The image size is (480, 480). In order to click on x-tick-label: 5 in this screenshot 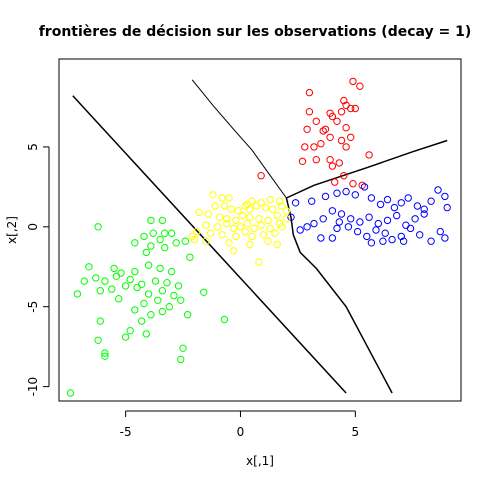, I will do `click(356, 432)`.